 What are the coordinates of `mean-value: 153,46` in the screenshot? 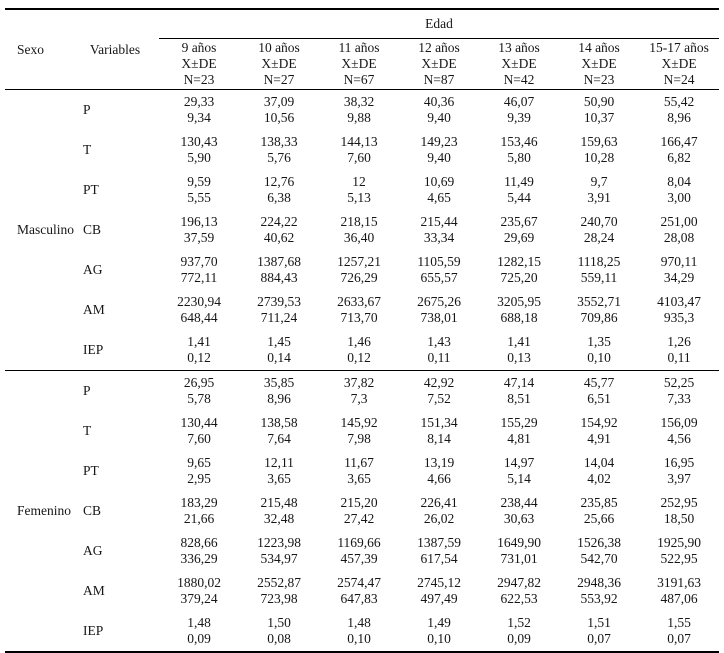 It's located at (519, 141).